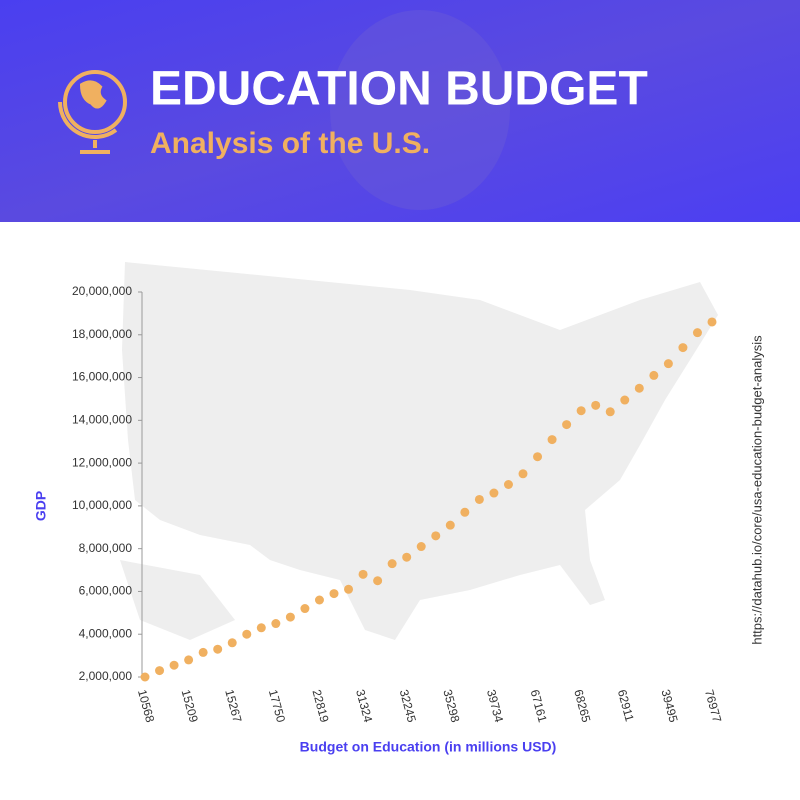  What do you see at coordinates (106, 548) in the screenshot?
I see `y-tick-label: 8,000,000` at bounding box center [106, 548].